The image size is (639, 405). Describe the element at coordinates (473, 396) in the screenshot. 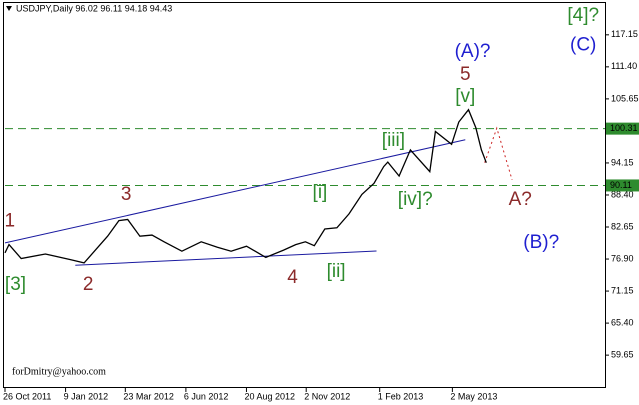

I see `x-tick-label: 2 May 2013` at that location.